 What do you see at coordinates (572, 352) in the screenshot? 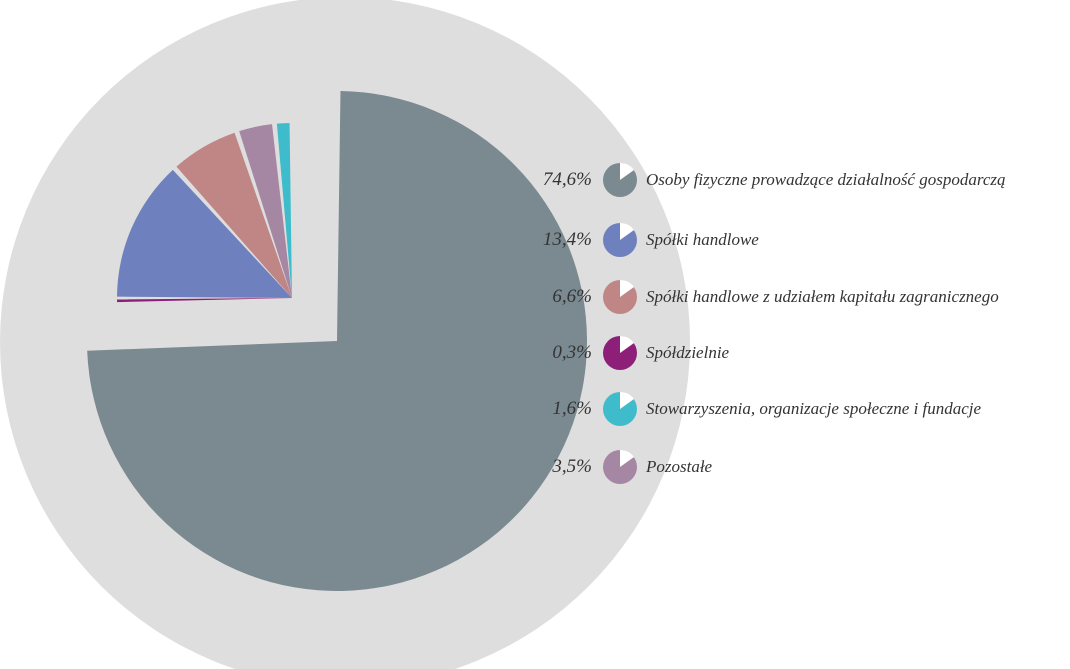
I see `legend-value: 0,3%` at bounding box center [572, 352].